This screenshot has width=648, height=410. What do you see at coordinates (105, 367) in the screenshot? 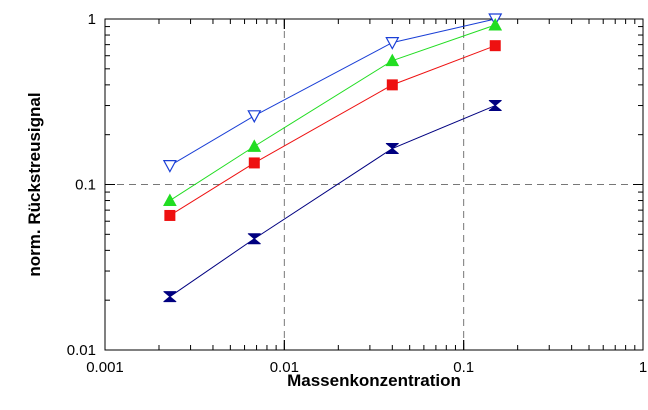
I see `x-tick-label: 0.001` at bounding box center [105, 367].